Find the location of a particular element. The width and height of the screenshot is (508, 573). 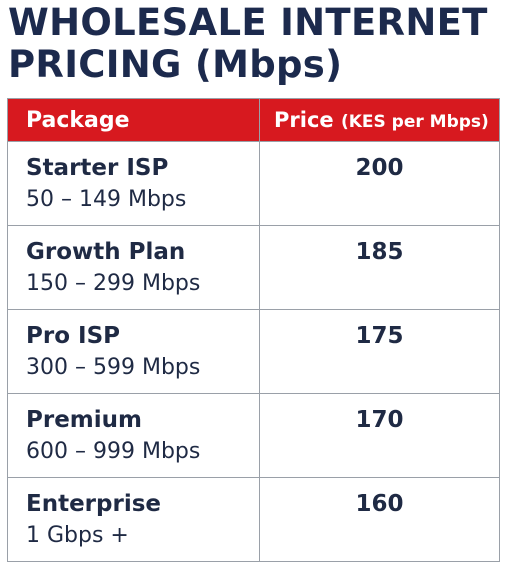

package-name: Premium is located at coordinates (84, 420).